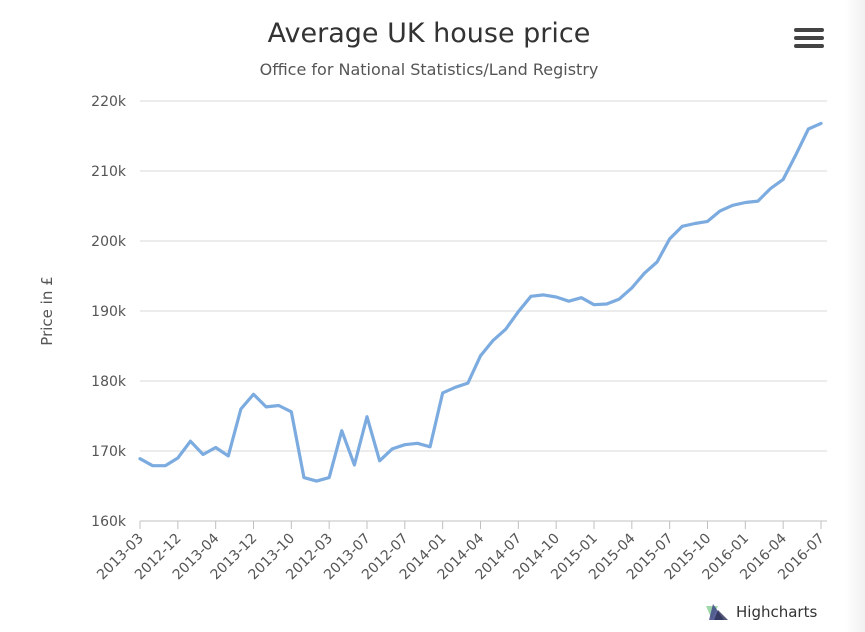  I want to click on y-tick-label: 220k, so click(109, 102).